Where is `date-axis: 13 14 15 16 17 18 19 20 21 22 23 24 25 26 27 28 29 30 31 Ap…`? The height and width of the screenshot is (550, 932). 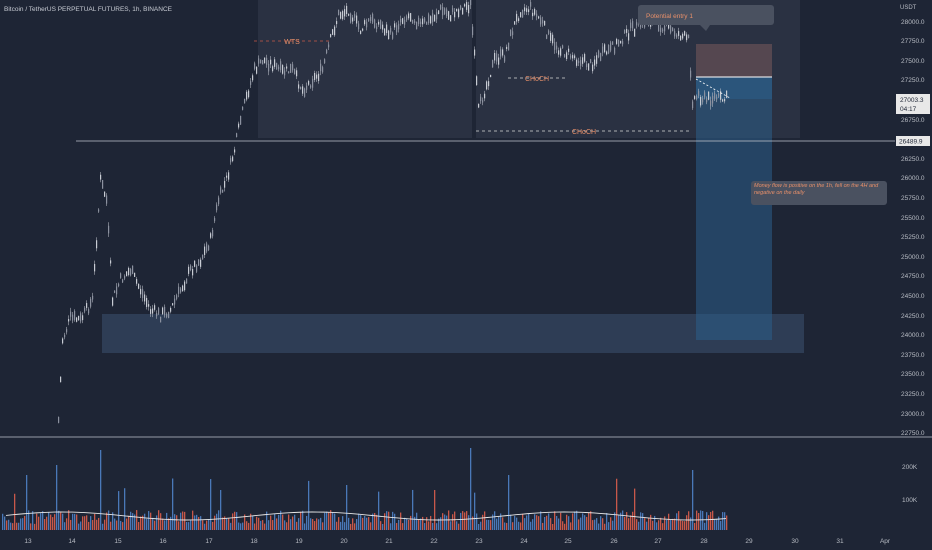 date-axis: 13 14 15 16 17 18 19 20 21 22 23 24 25 26 27 28 29 30 31 Ap… is located at coordinates (457, 541).